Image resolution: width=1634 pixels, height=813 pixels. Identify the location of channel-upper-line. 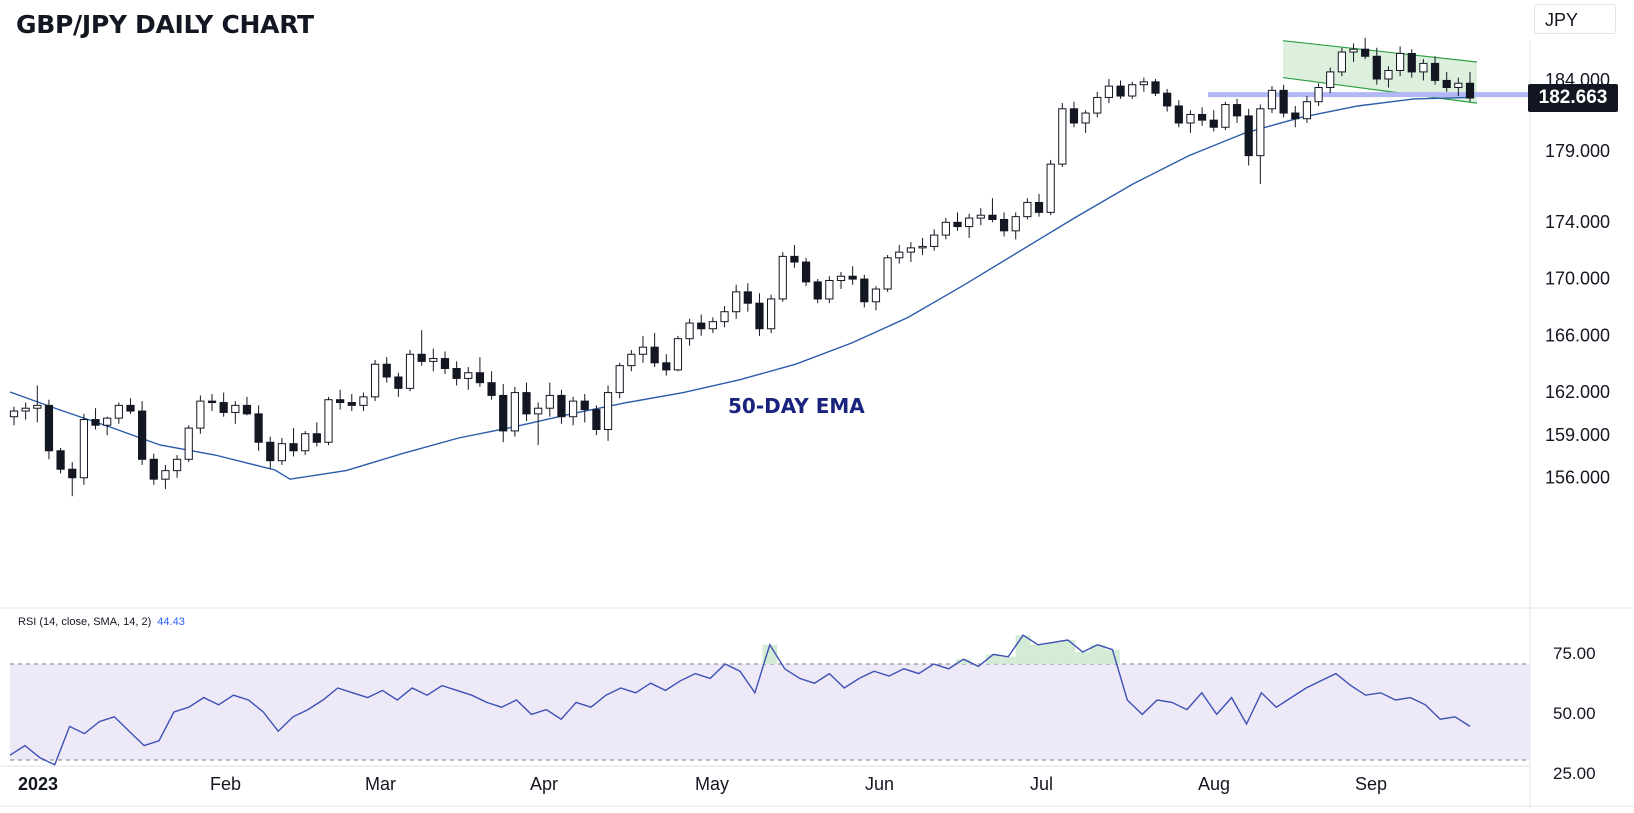
(1380, 51).